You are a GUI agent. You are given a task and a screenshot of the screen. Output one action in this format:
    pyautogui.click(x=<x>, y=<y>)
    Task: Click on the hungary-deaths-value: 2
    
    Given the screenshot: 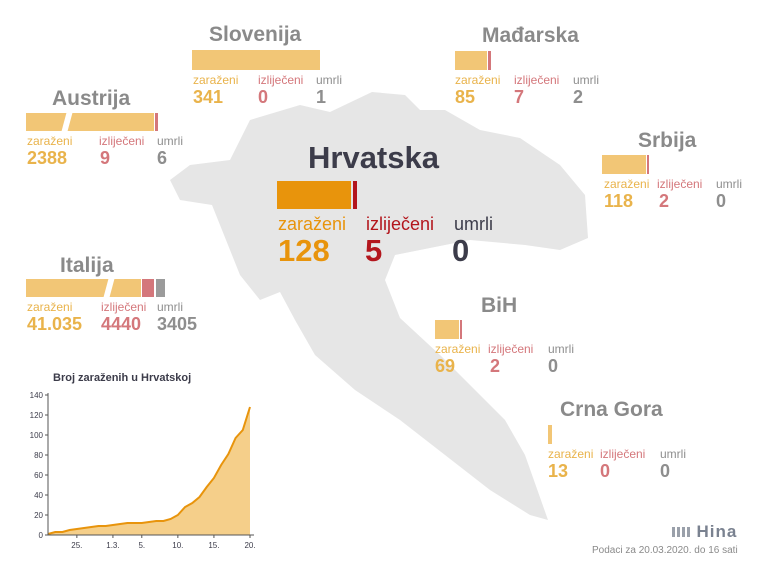 What is the action you would take?
    pyautogui.click(x=578, y=97)
    